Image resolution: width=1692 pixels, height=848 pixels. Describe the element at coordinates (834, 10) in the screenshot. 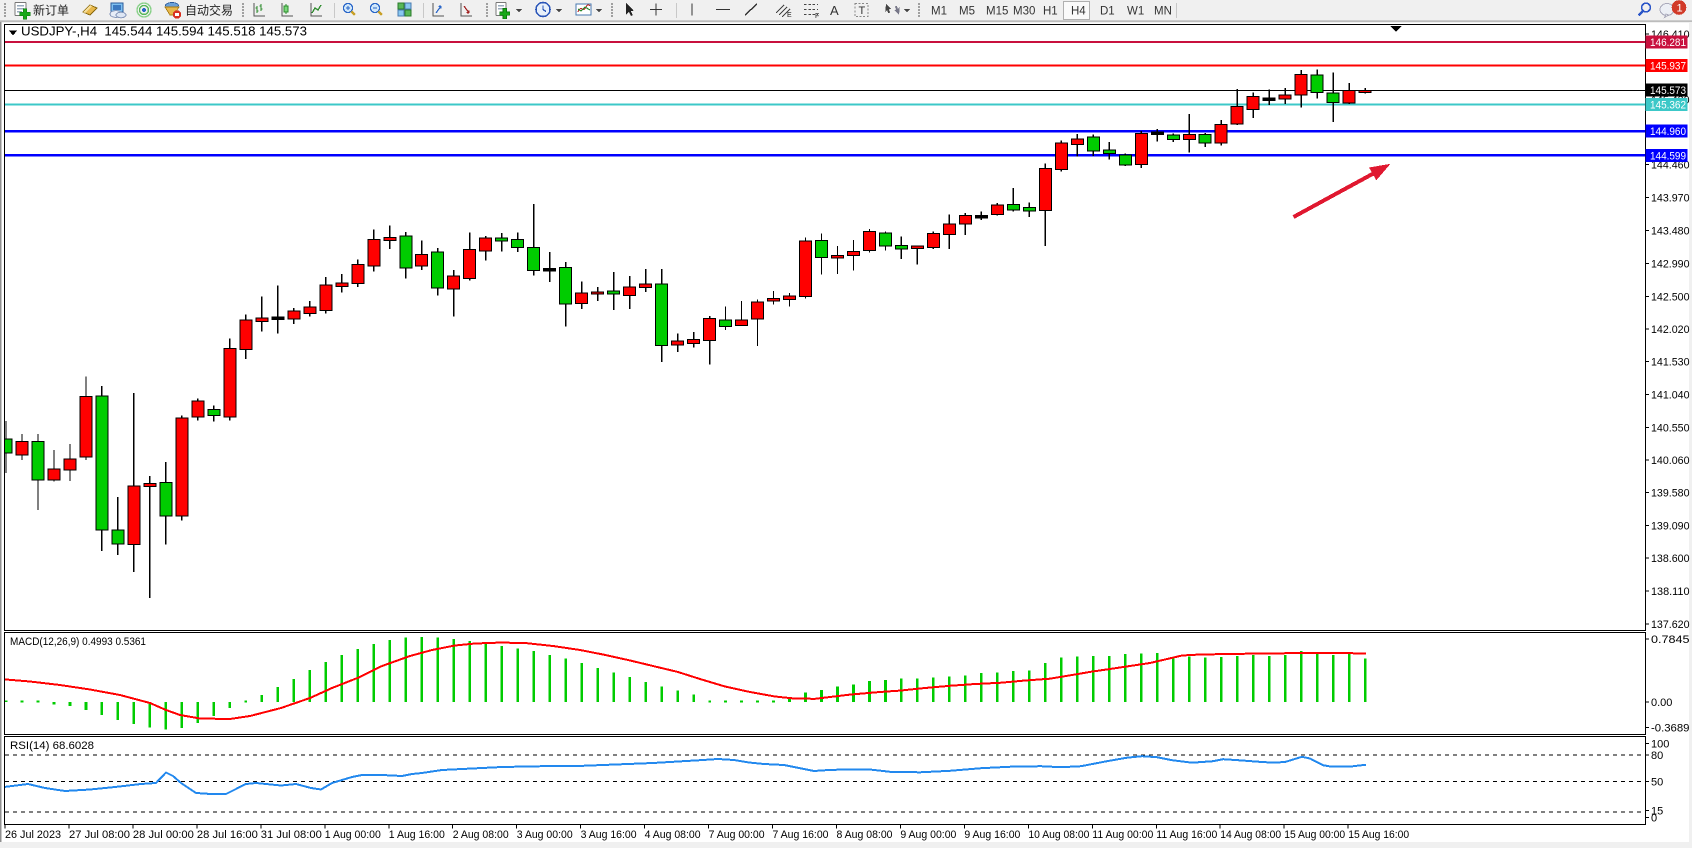

I see `svg-text: A` at that location.